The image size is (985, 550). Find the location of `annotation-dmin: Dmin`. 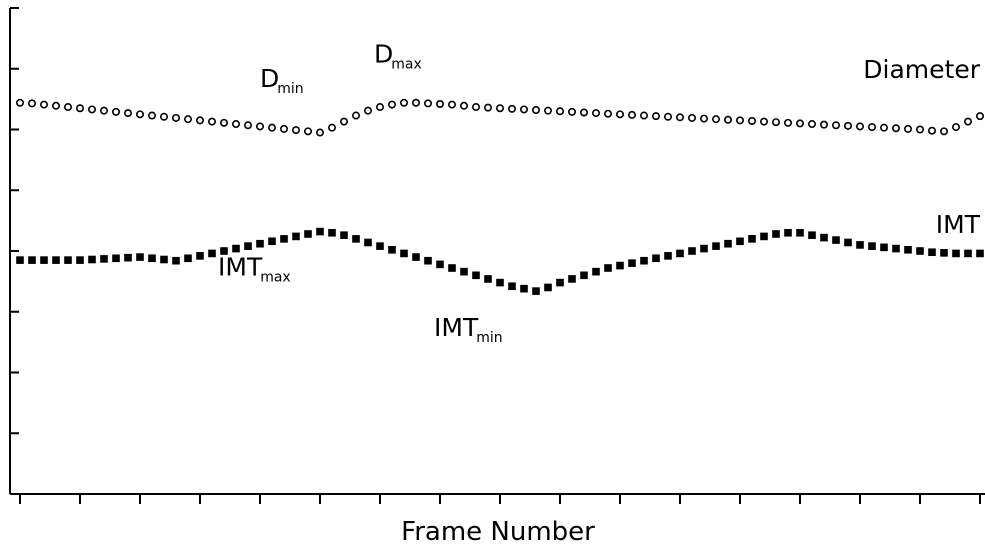

annotation-dmin: Dmin is located at coordinates (282, 80).